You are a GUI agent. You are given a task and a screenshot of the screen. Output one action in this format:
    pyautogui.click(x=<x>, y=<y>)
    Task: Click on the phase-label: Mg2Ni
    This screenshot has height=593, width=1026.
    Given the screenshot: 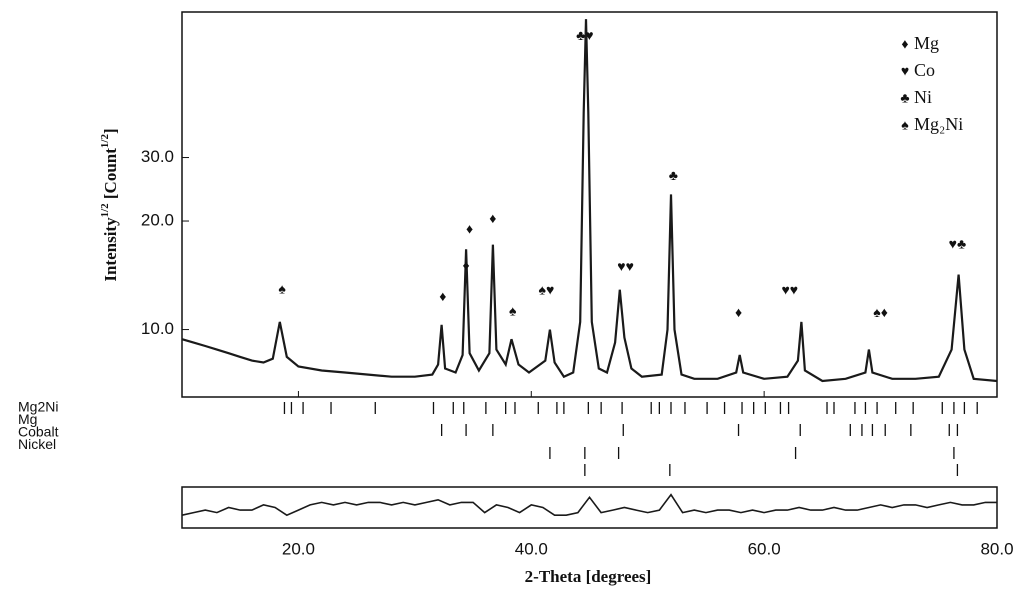 What is the action you would take?
    pyautogui.click(x=38, y=407)
    